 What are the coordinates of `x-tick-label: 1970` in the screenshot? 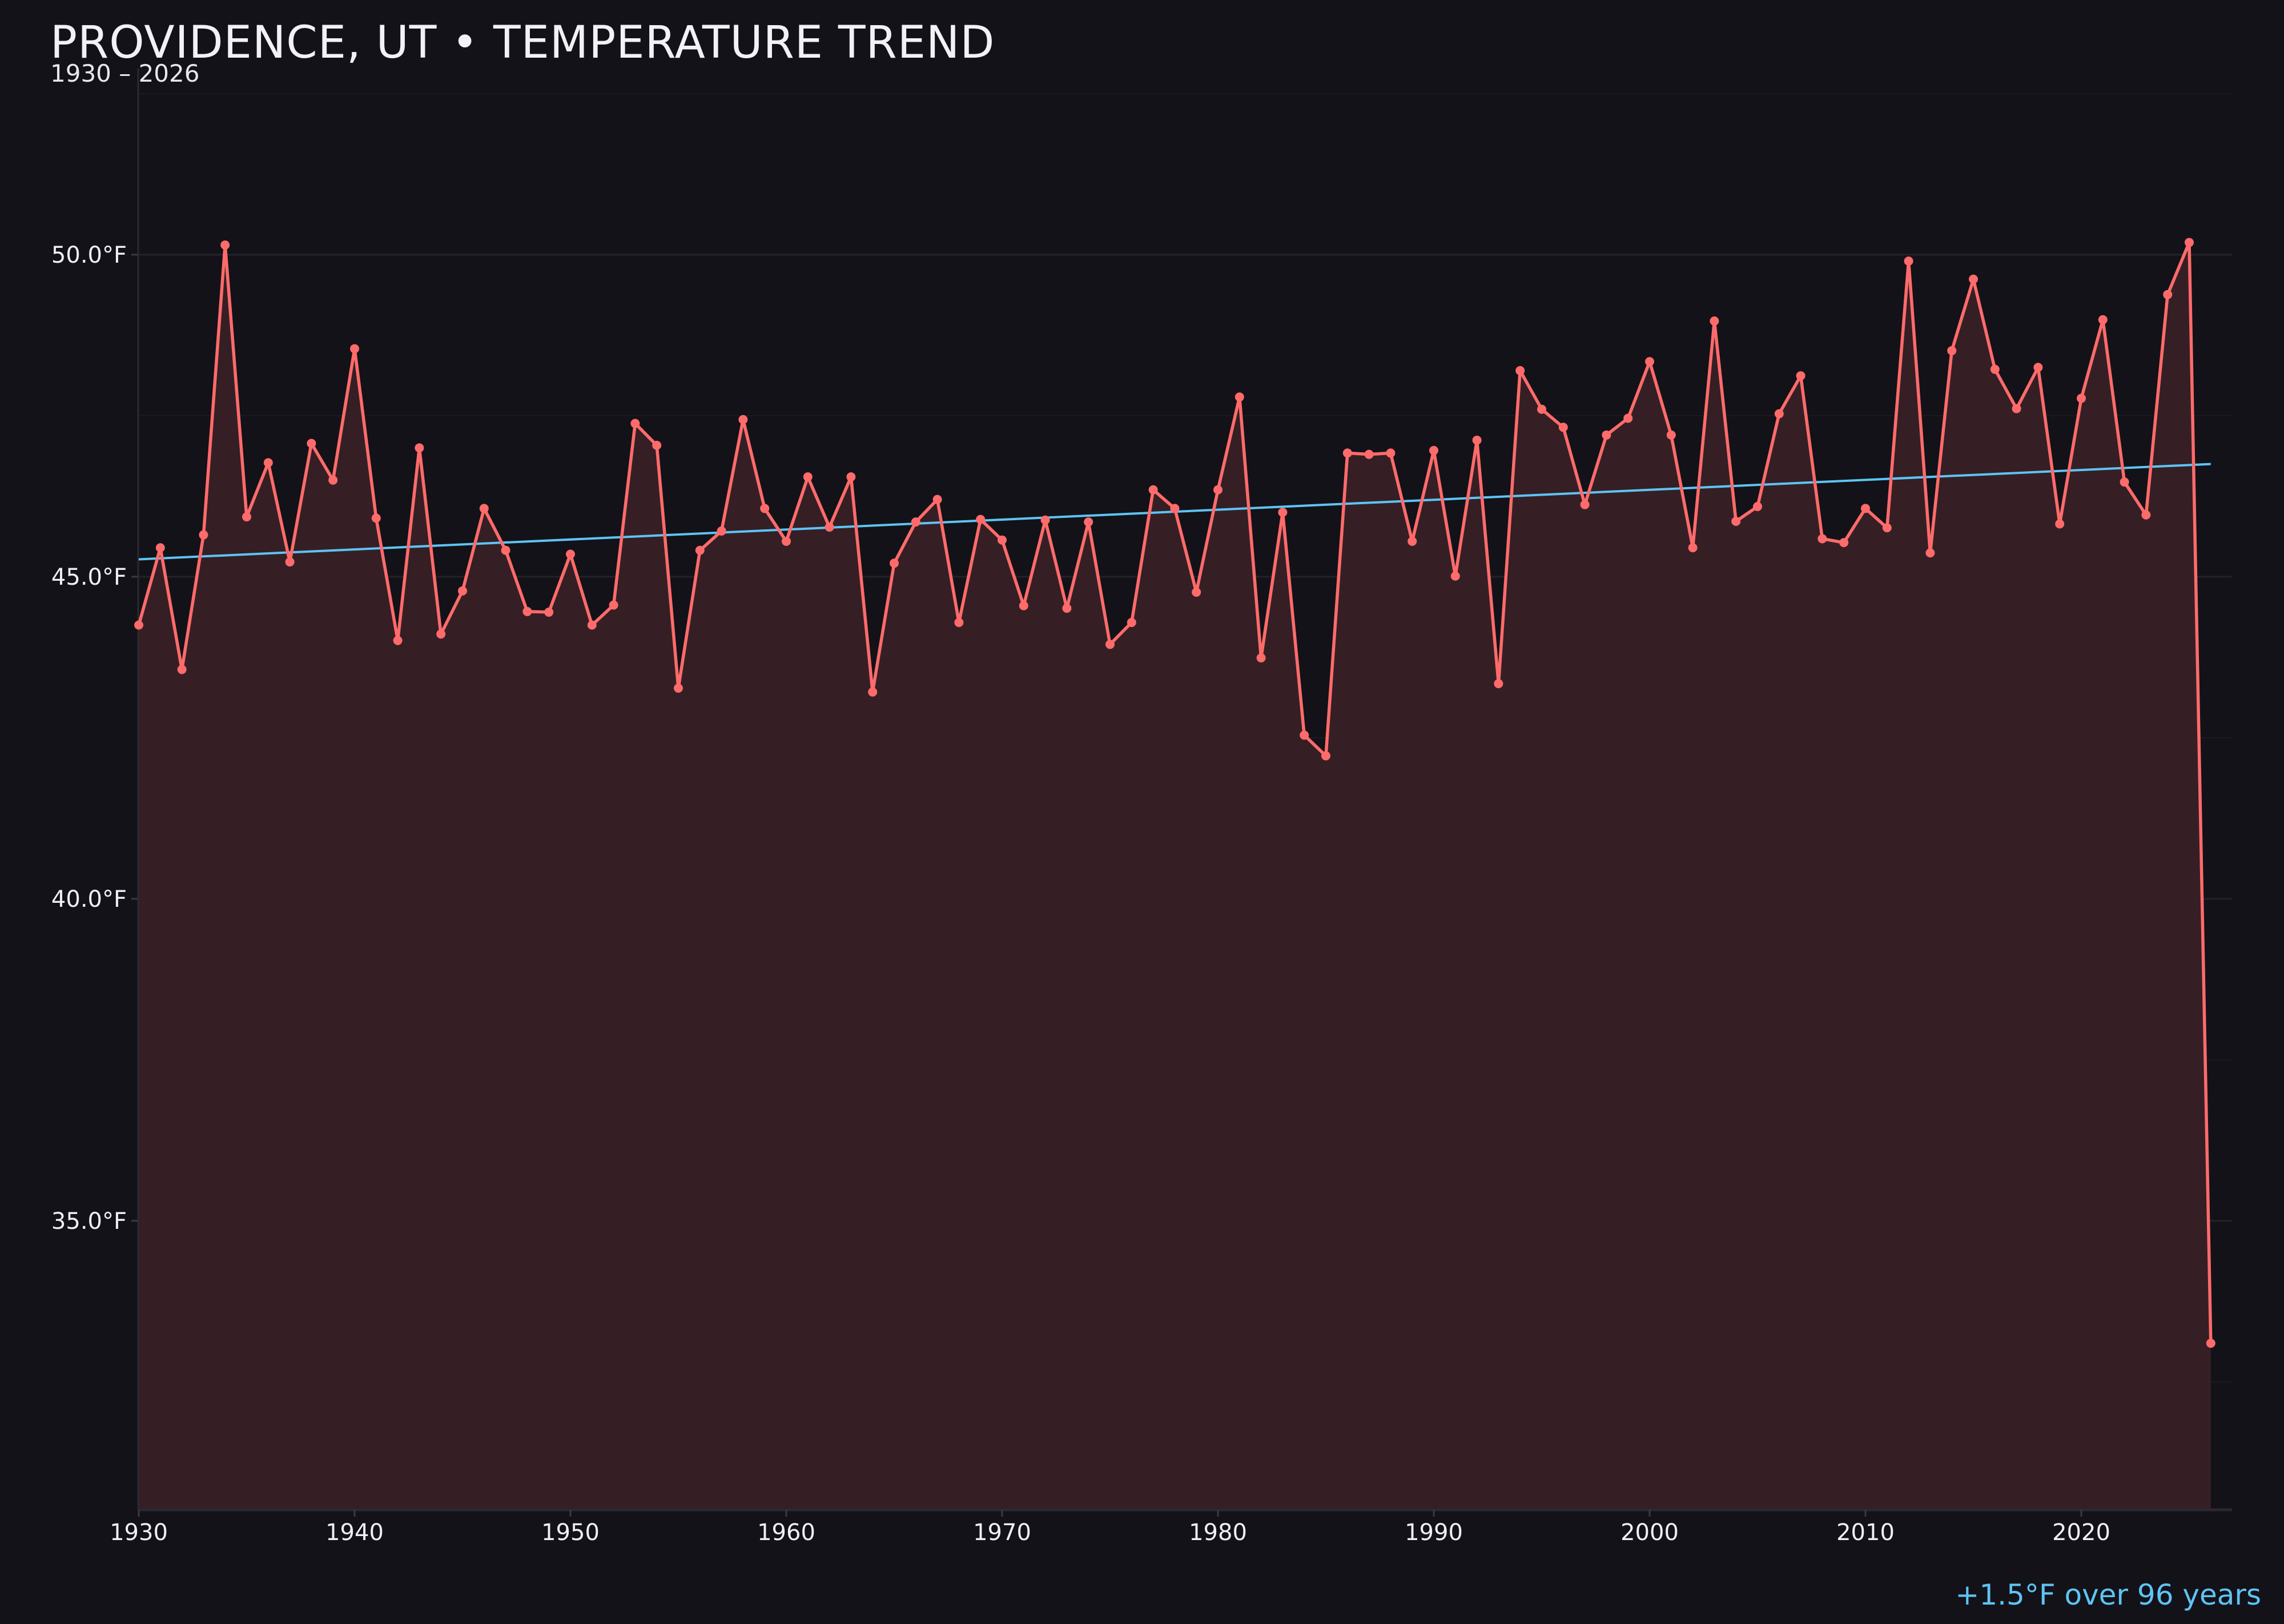 It's located at (1002, 1533).